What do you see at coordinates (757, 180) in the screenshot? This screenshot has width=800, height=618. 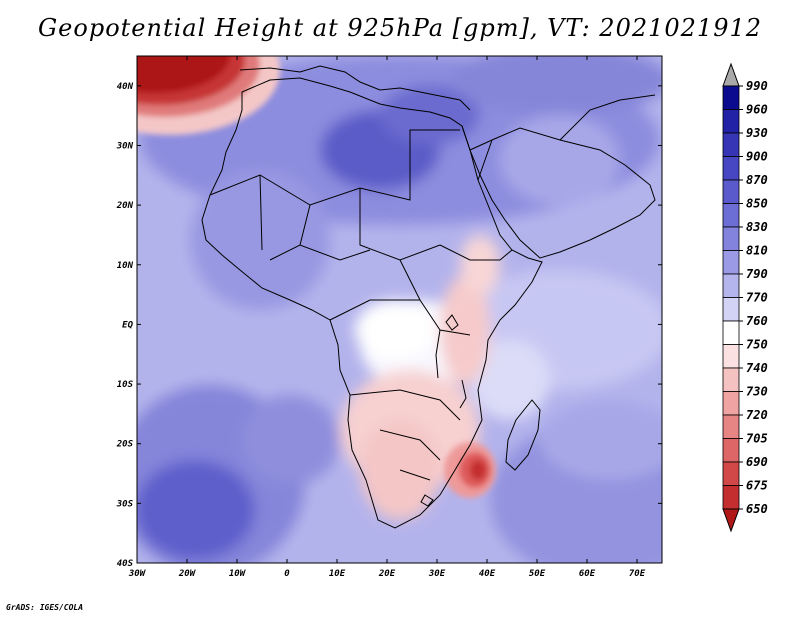 I see `colorbar-label: 870` at bounding box center [757, 180].